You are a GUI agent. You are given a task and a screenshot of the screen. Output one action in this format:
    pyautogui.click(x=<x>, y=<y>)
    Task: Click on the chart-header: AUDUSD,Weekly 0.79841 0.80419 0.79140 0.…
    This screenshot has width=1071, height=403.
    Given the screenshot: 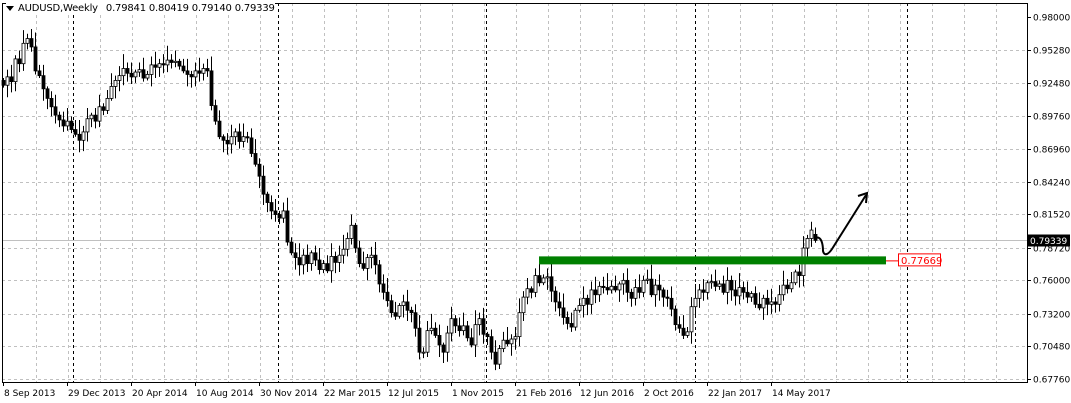 What is the action you would take?
    pyautogui.click(x=140, y=8)
    